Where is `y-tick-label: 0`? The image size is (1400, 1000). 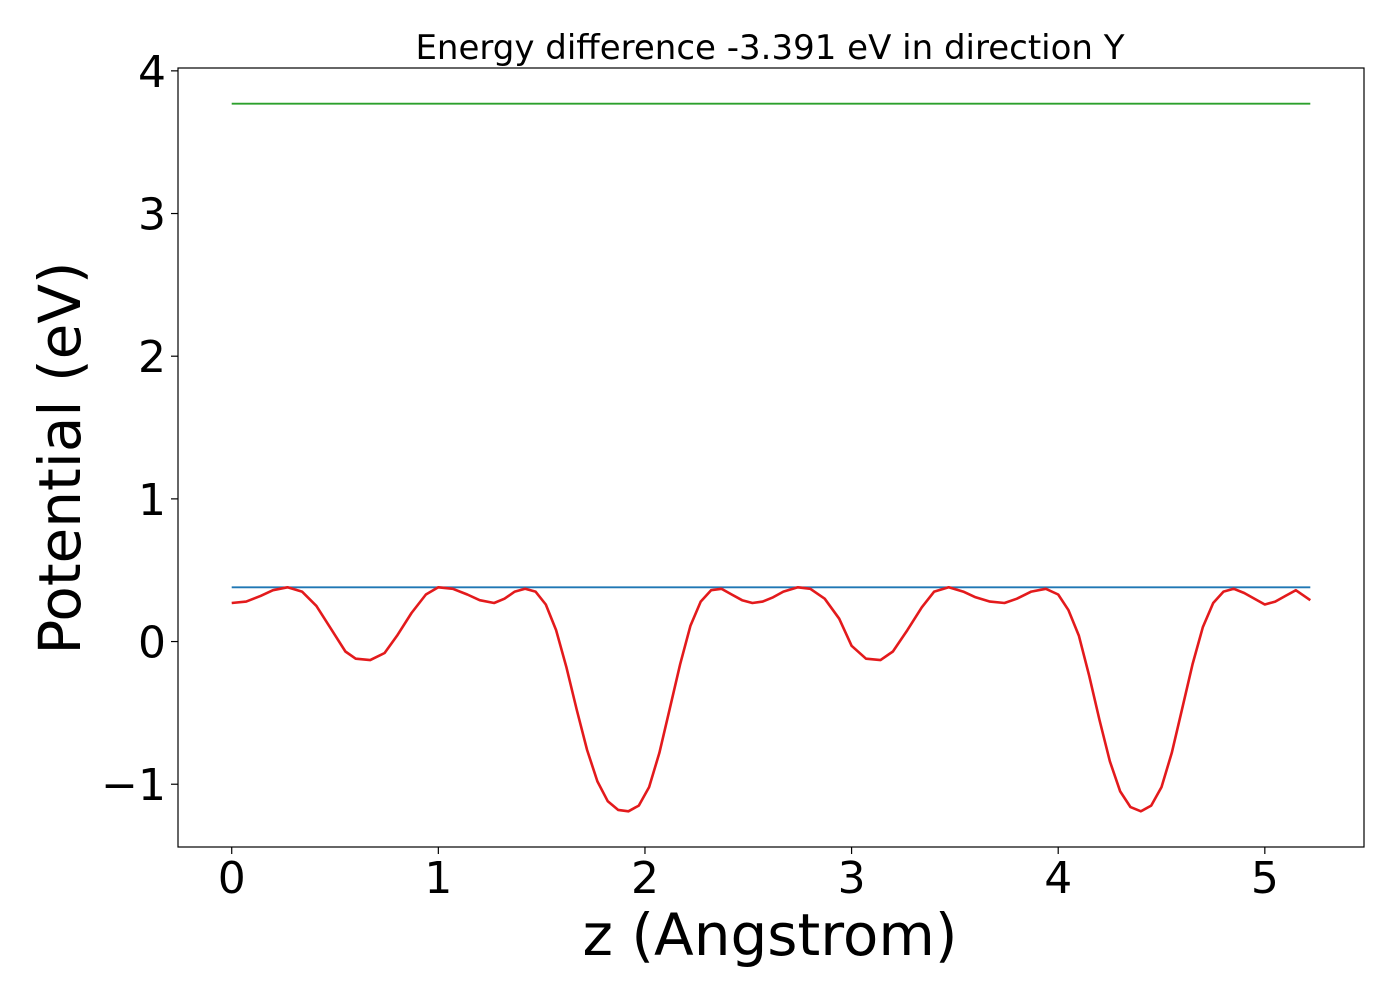 y-tick-label: 0 is located at coordinates (152, 643).